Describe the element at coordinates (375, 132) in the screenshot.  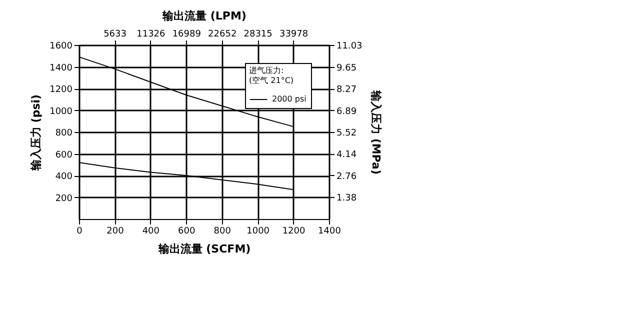
I see `y2-axis-title: 输入压力 (MPa)` at that location.